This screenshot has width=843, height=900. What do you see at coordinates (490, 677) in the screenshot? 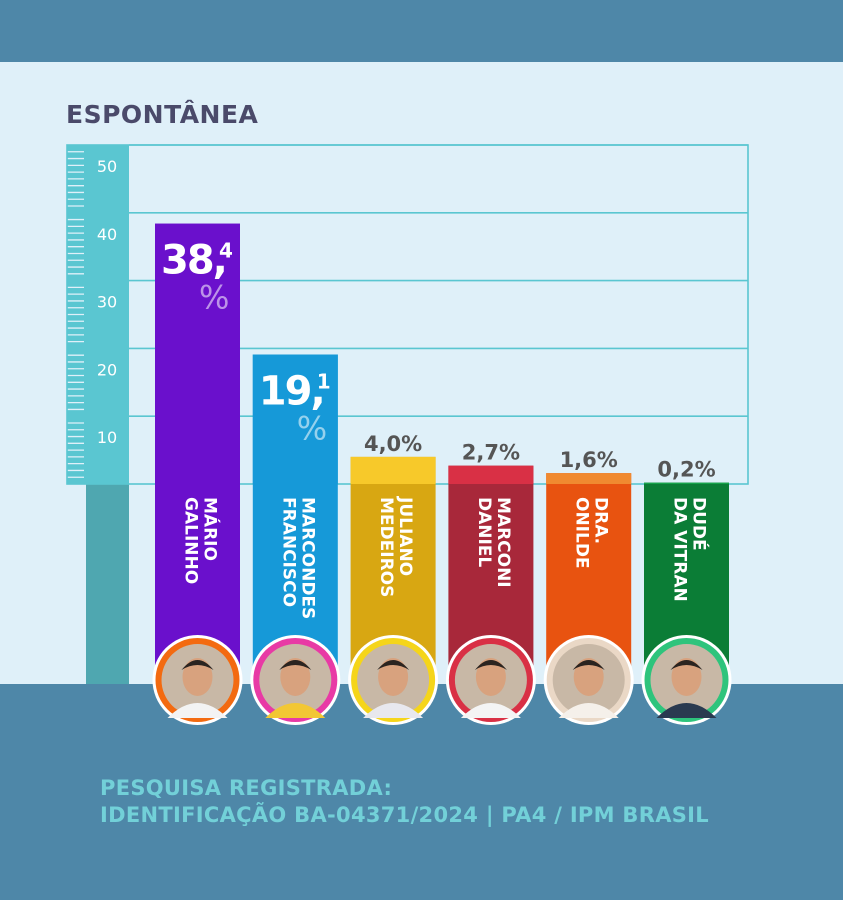
I see `photo-face-marconi-daniel` at bounding box center [490, 677].